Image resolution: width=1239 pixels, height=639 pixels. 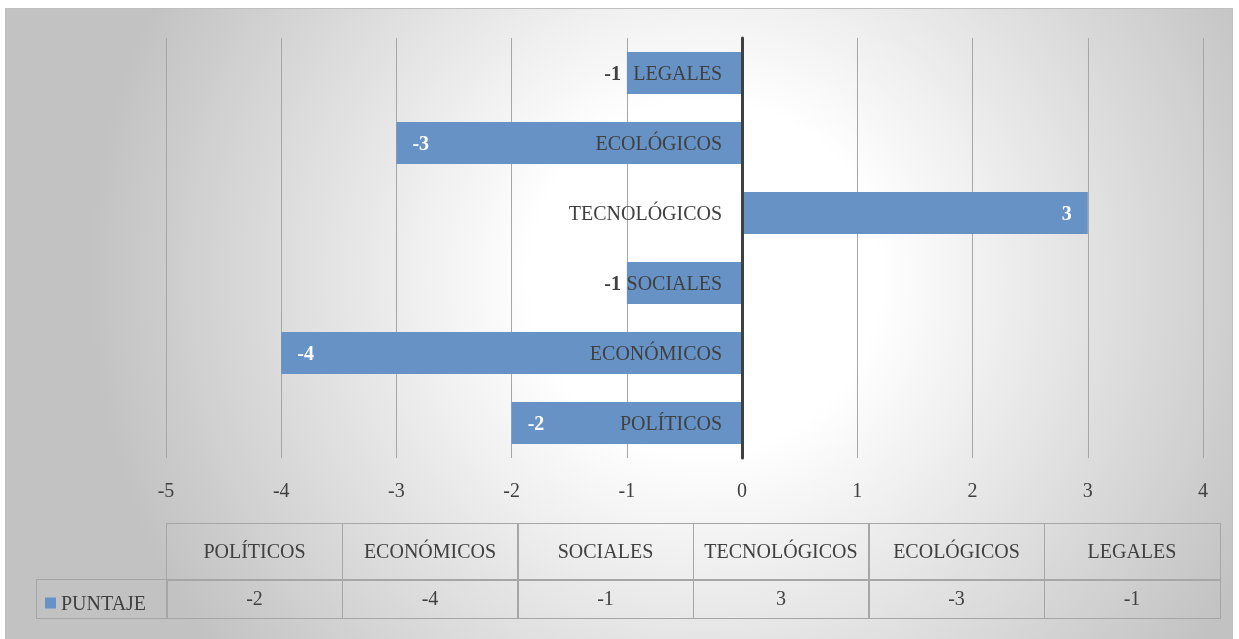 I want to click on y-tick-label: ECONÓMICOS, so click(x=656, y=352).